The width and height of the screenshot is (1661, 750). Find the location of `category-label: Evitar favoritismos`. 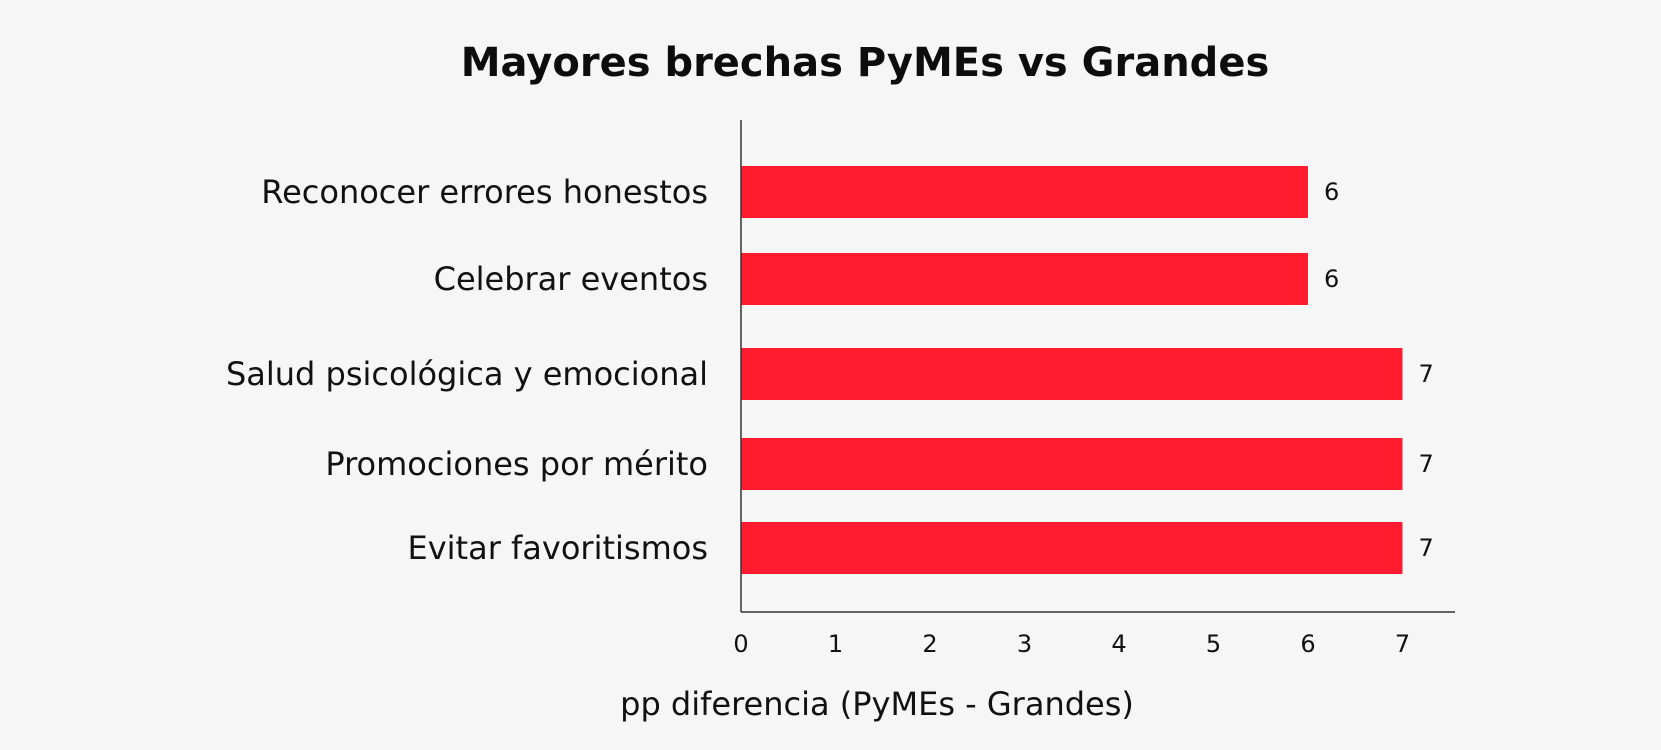

category-label: Evitar favoritismos is located at coordinates (558, 548).